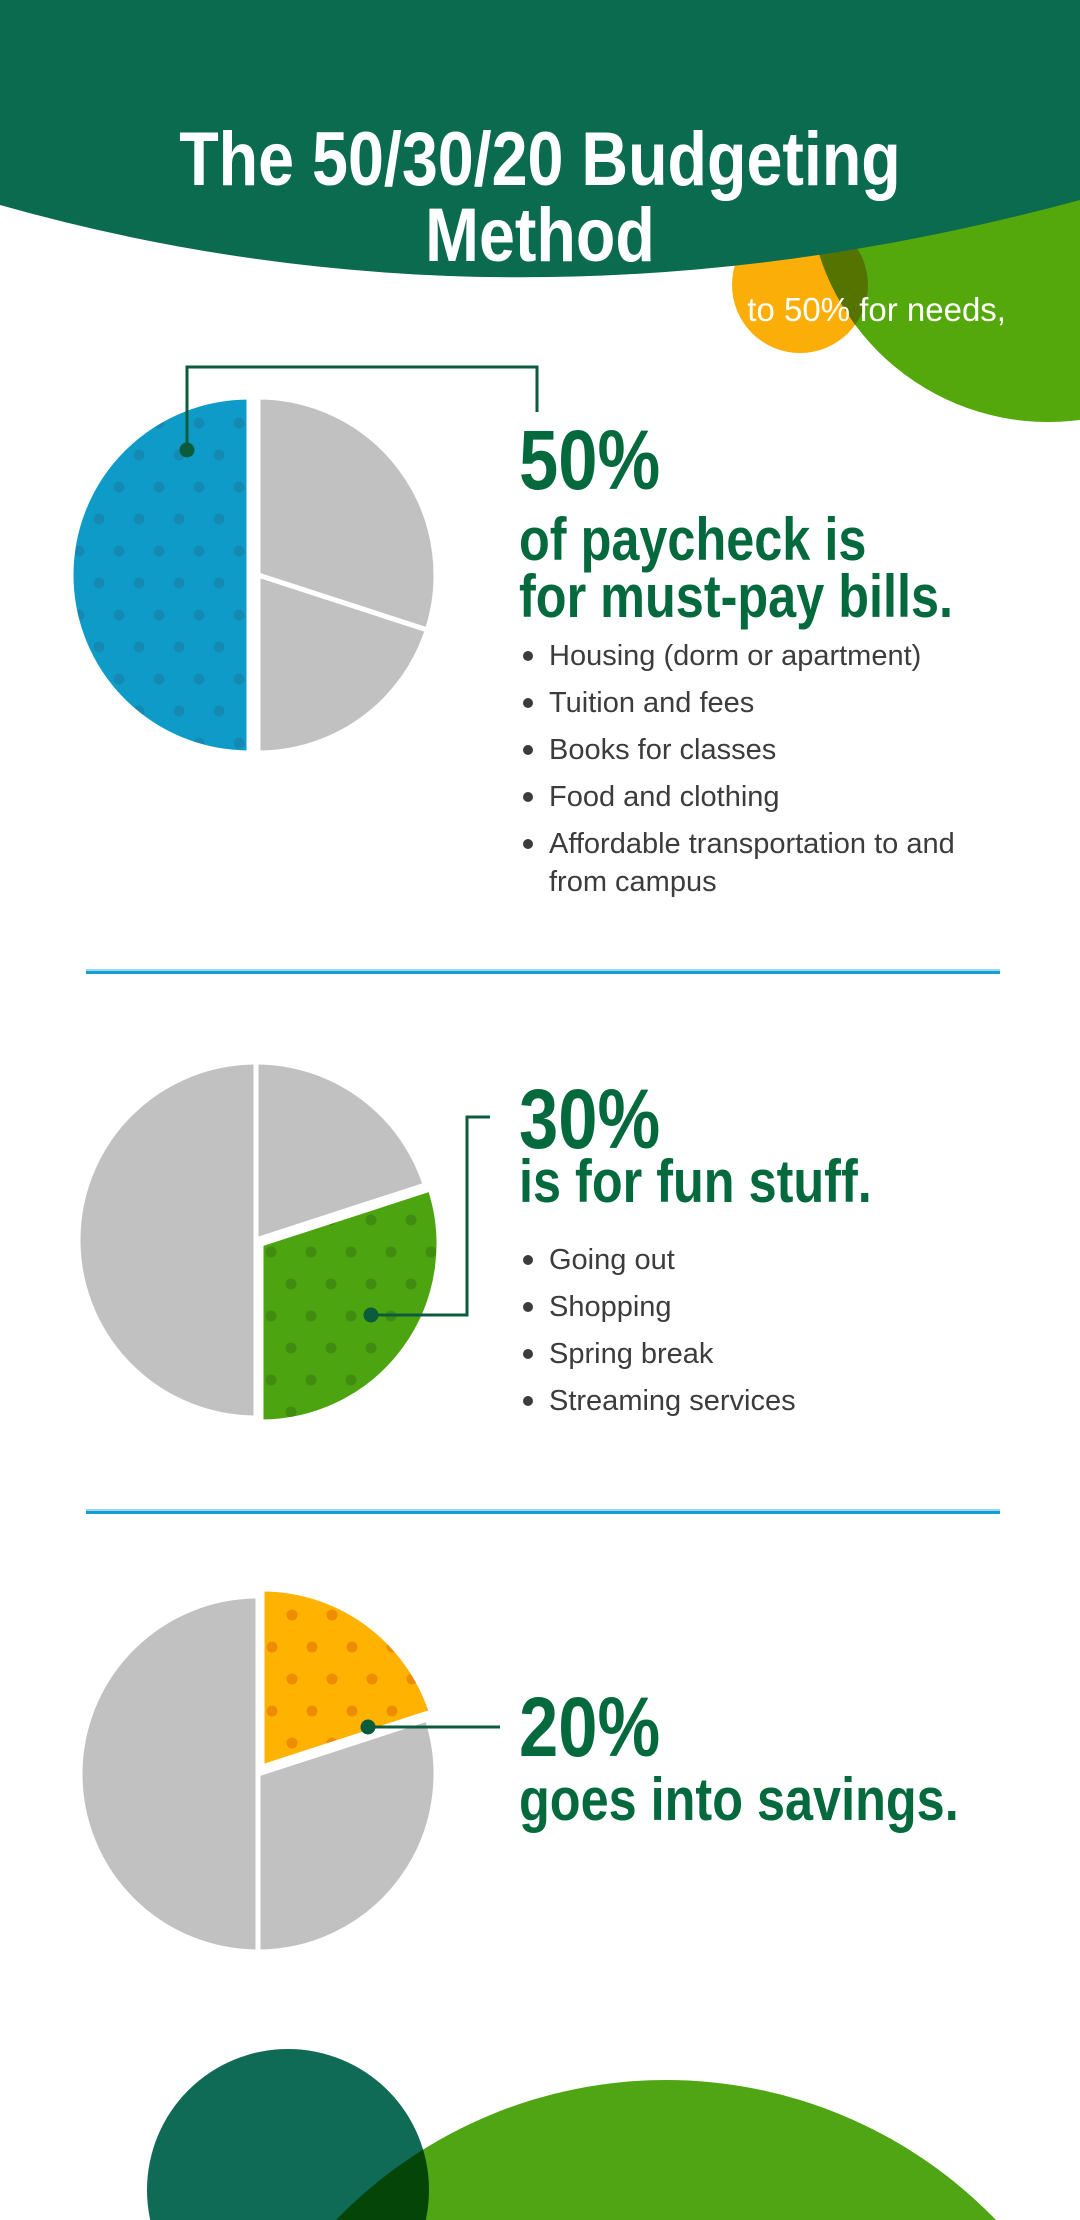  Describe the element at coordinates (751, 797) in the screenshot. I see `bullet-item: Food and clothing` at that location.